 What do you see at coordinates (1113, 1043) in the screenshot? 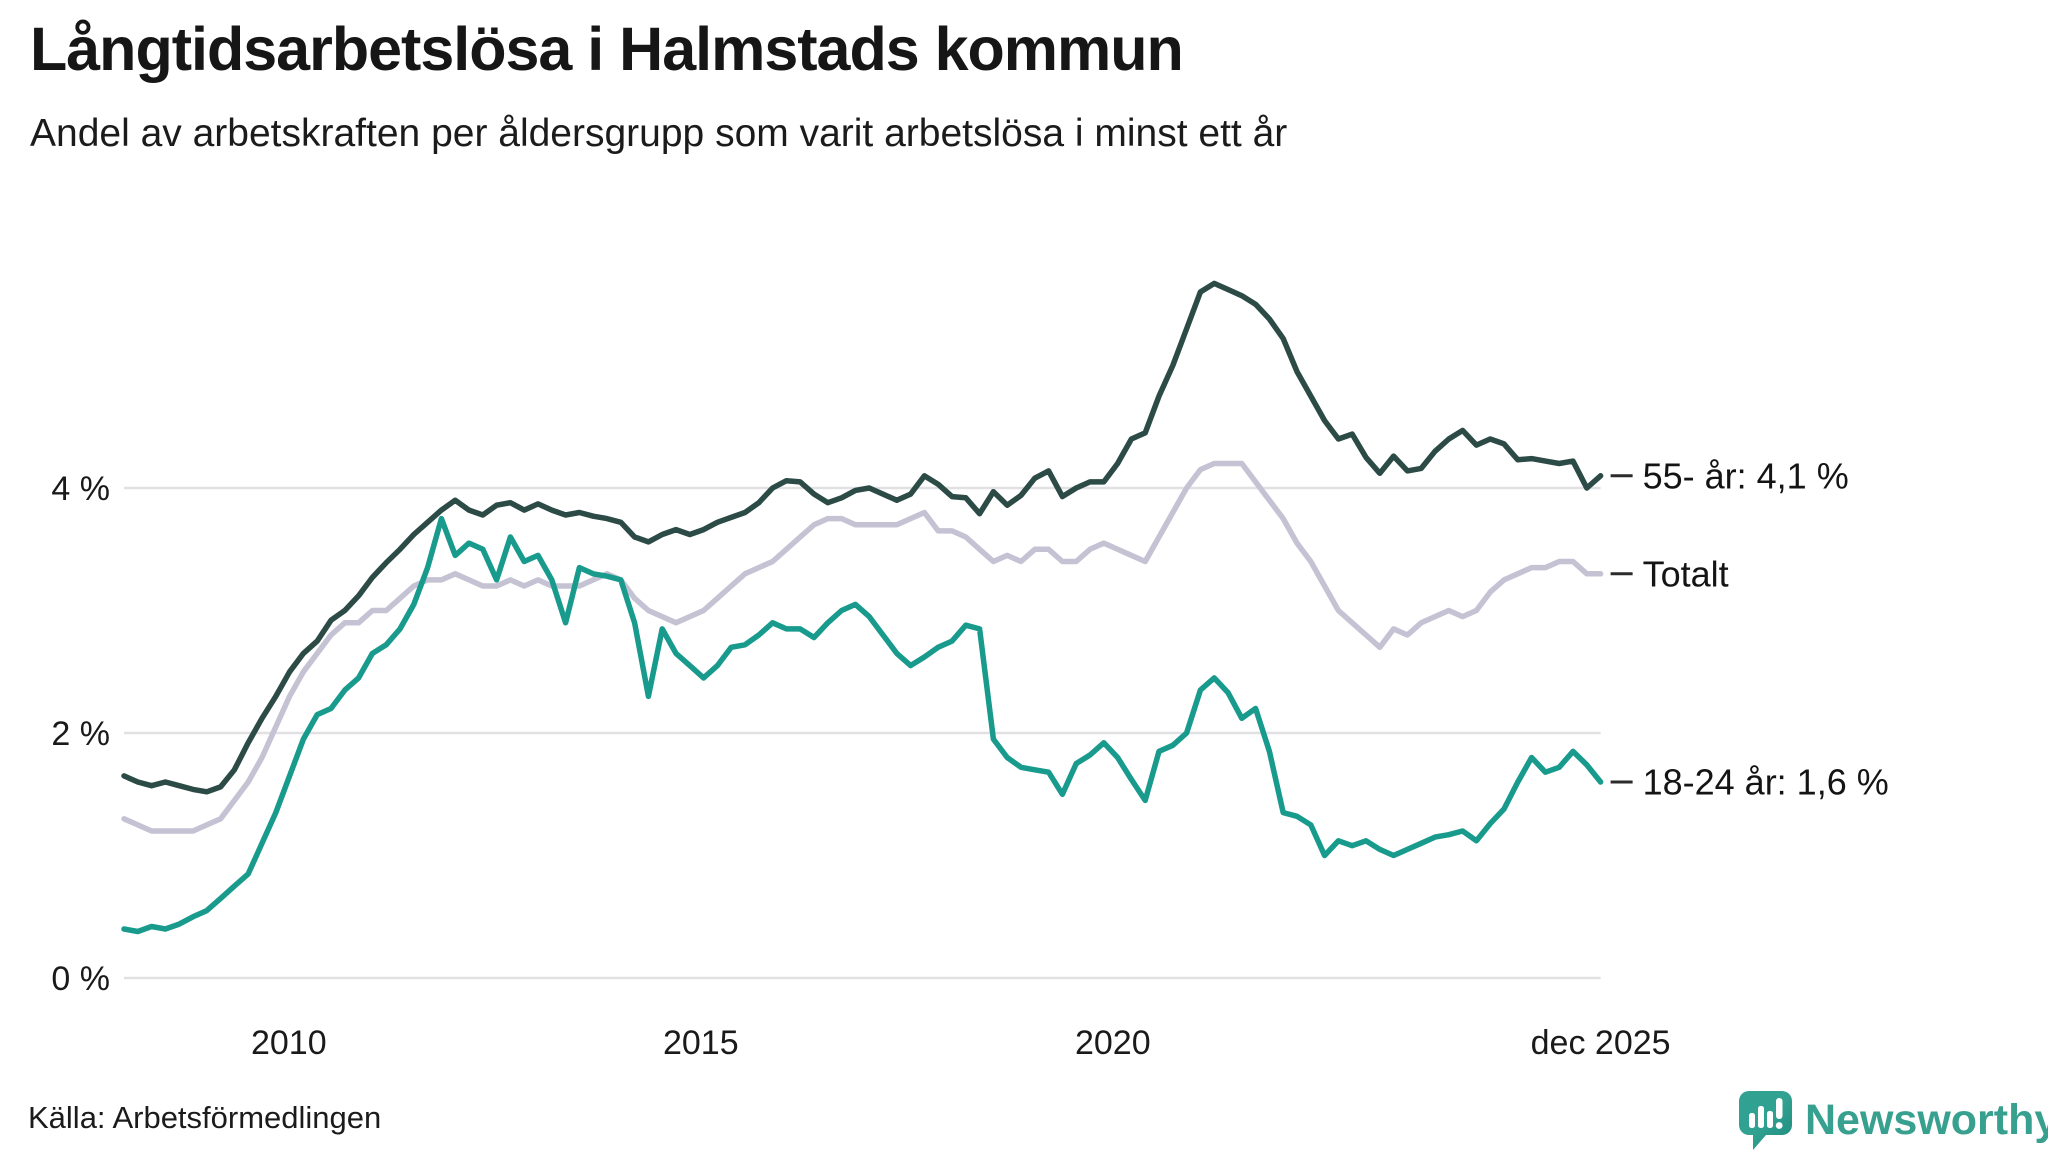
I see `x-tick-label: 2020` at bounding box center [1113, 1043].